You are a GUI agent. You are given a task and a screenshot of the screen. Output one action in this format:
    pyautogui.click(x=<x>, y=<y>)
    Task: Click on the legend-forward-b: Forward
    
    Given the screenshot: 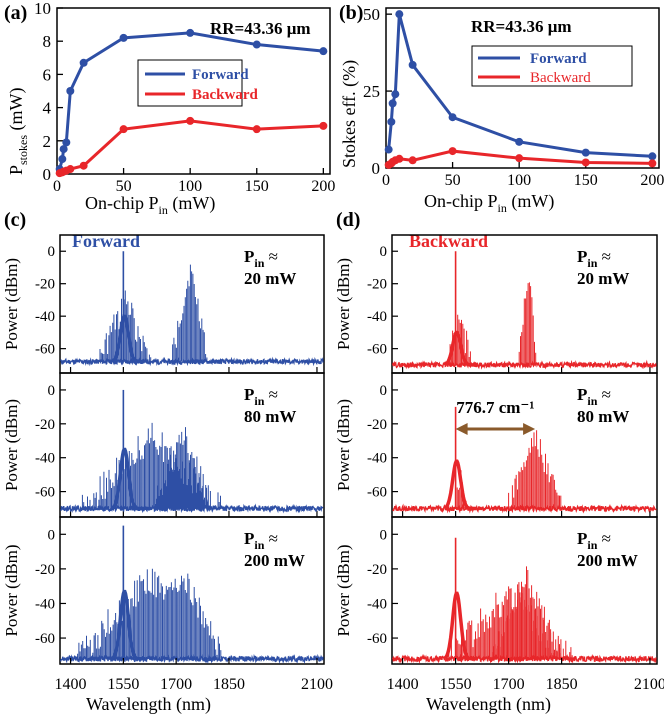 What is the action you would take?
    pyautogui.click(x=558, y=59)
    